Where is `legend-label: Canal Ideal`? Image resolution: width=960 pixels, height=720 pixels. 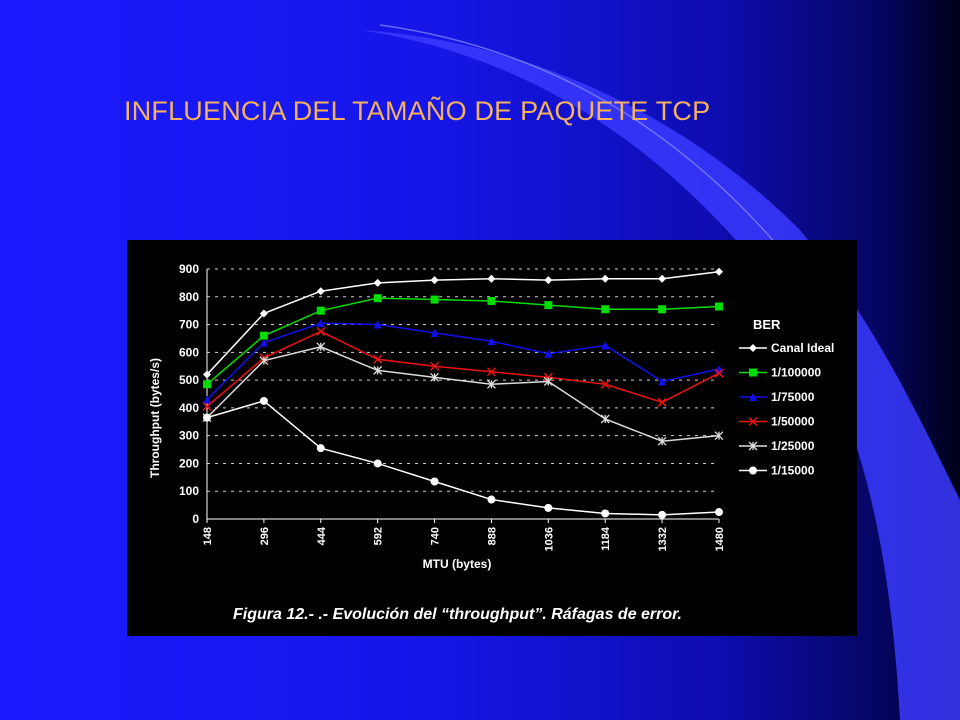
legend-label: Canal Ideal is located at coordinates (802, 348).